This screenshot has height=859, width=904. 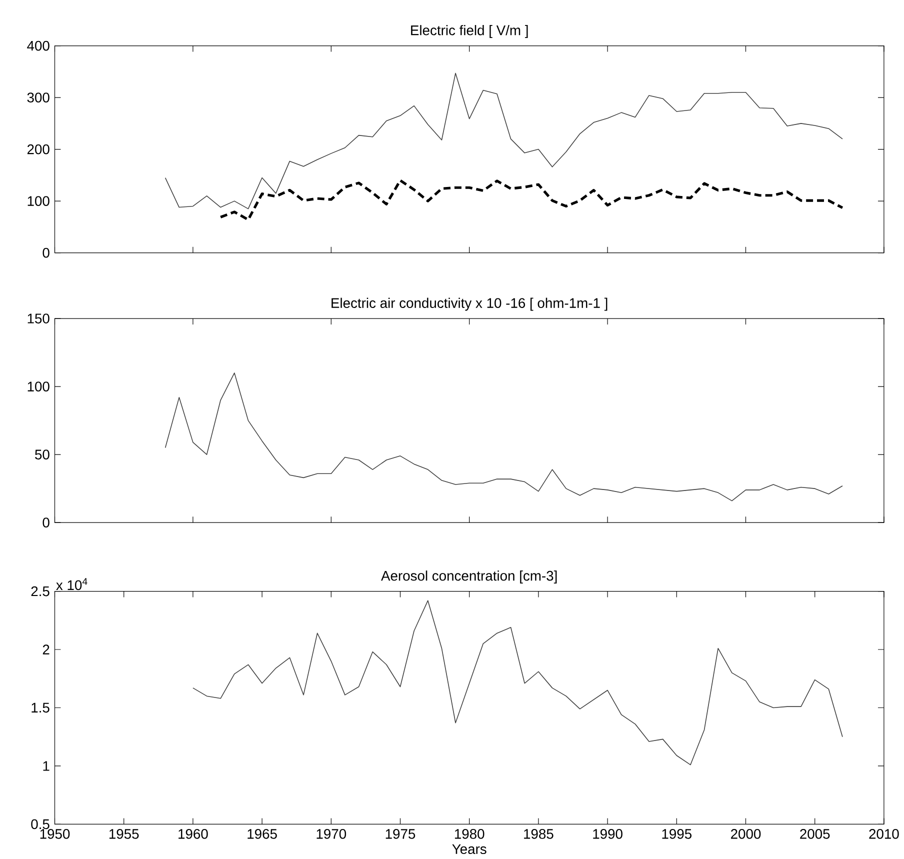 What do you see at coordinates (38, 149) in the screenshot?
I see `y-tick-label: 200` at bounding box center [38, 149].